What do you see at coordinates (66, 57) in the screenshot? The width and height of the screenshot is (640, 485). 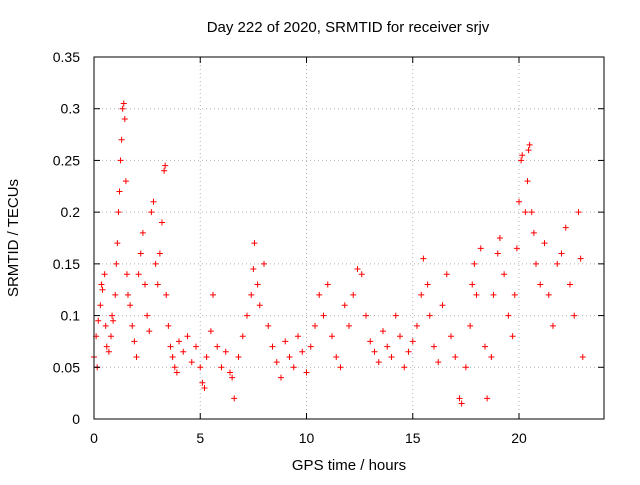 I see `y-tick-label: 0.35` at bounding box center [66, 57].